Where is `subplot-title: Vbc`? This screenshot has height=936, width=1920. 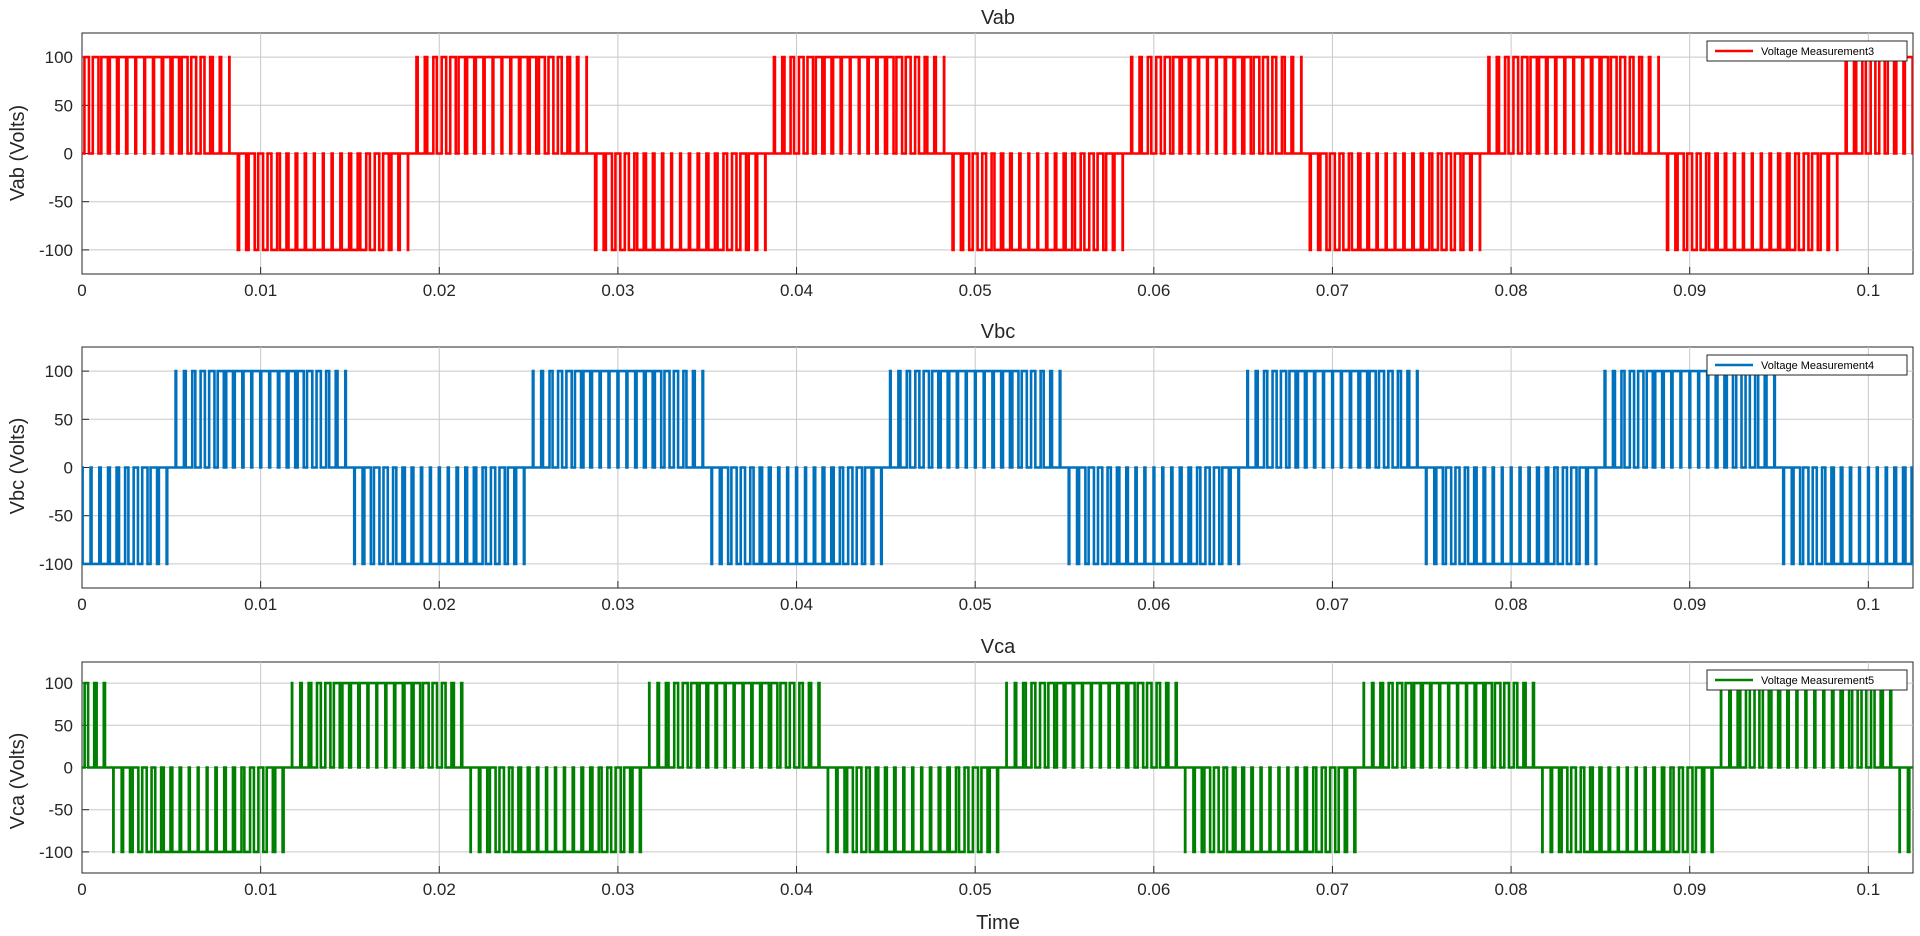
subplot-title: Vbc is located at coordinates (998, 332).